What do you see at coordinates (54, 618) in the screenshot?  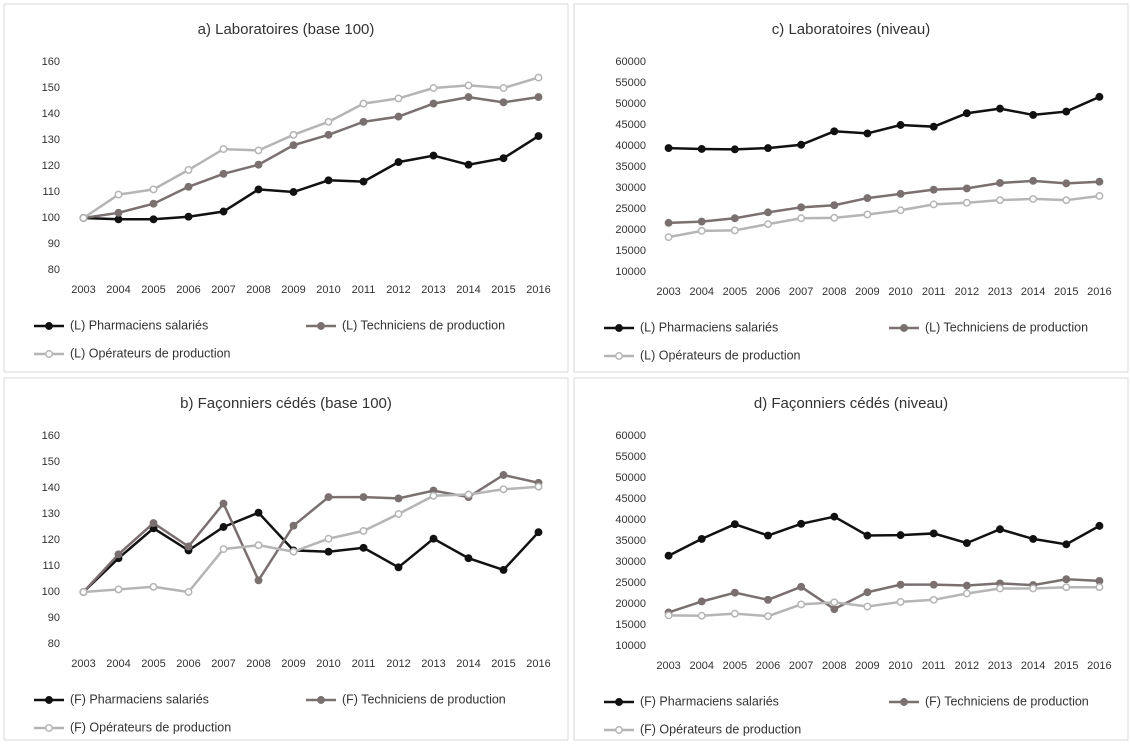 I see `y-tick-label: 90` at bounding box center [54, 618].